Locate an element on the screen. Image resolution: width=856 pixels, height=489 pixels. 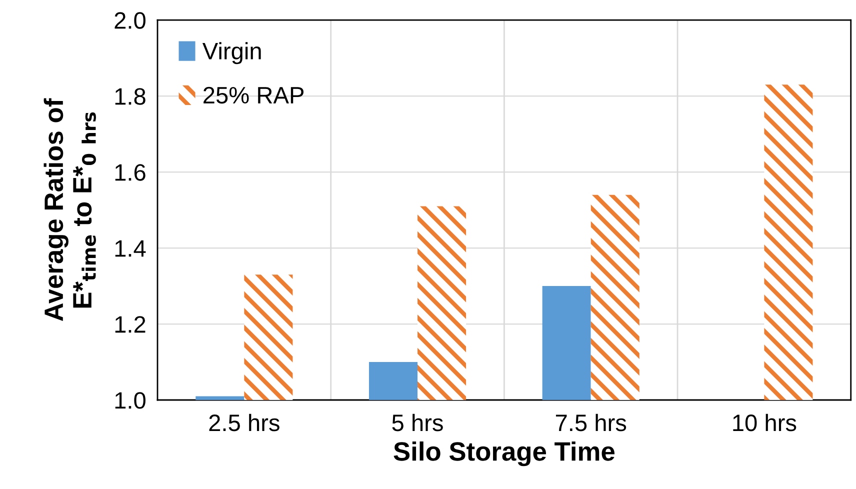
x-tick-label: 10 hrs is located at coordinates (764, 423).